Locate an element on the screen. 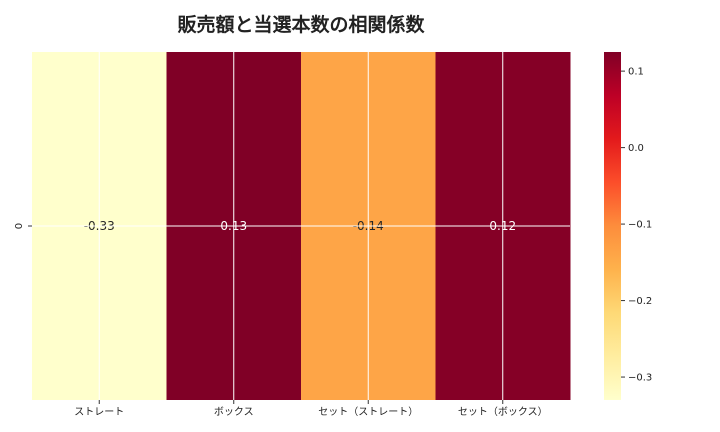 Image resolution: width=720 pixels, height=432 pixels. colorbar-tick-label: −0.2 is located at coordinates (640, 301).